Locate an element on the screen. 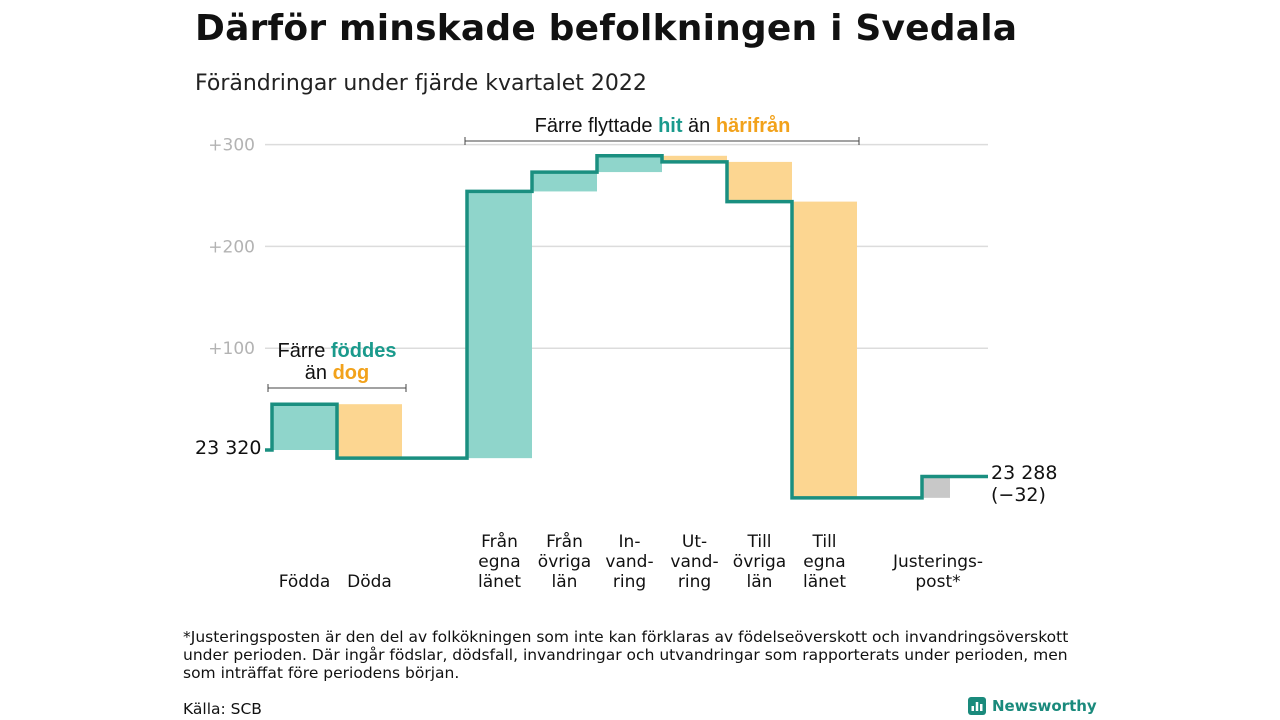 The height and width of the screenshot is (720, 1280). category-label: Till övriga län is located at coordinates (760, 562).